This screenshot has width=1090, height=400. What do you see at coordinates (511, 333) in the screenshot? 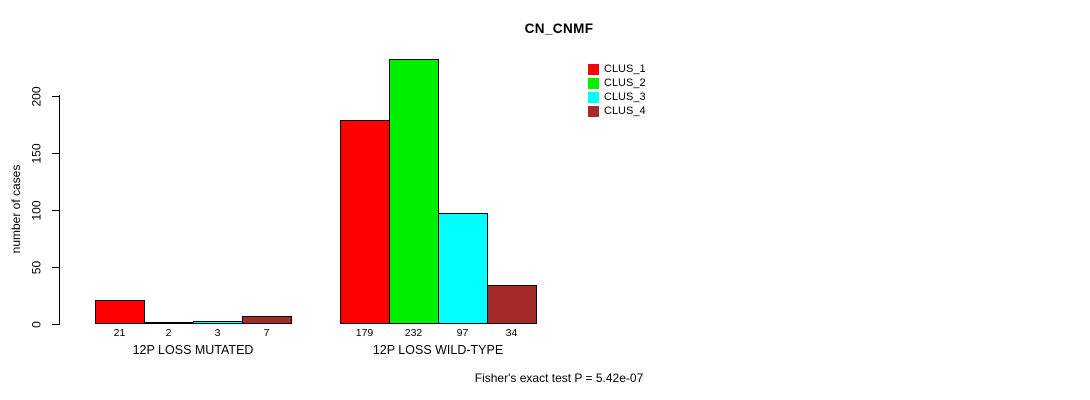
I see `bar-value-label: 34` at bounding box center [511, 333].